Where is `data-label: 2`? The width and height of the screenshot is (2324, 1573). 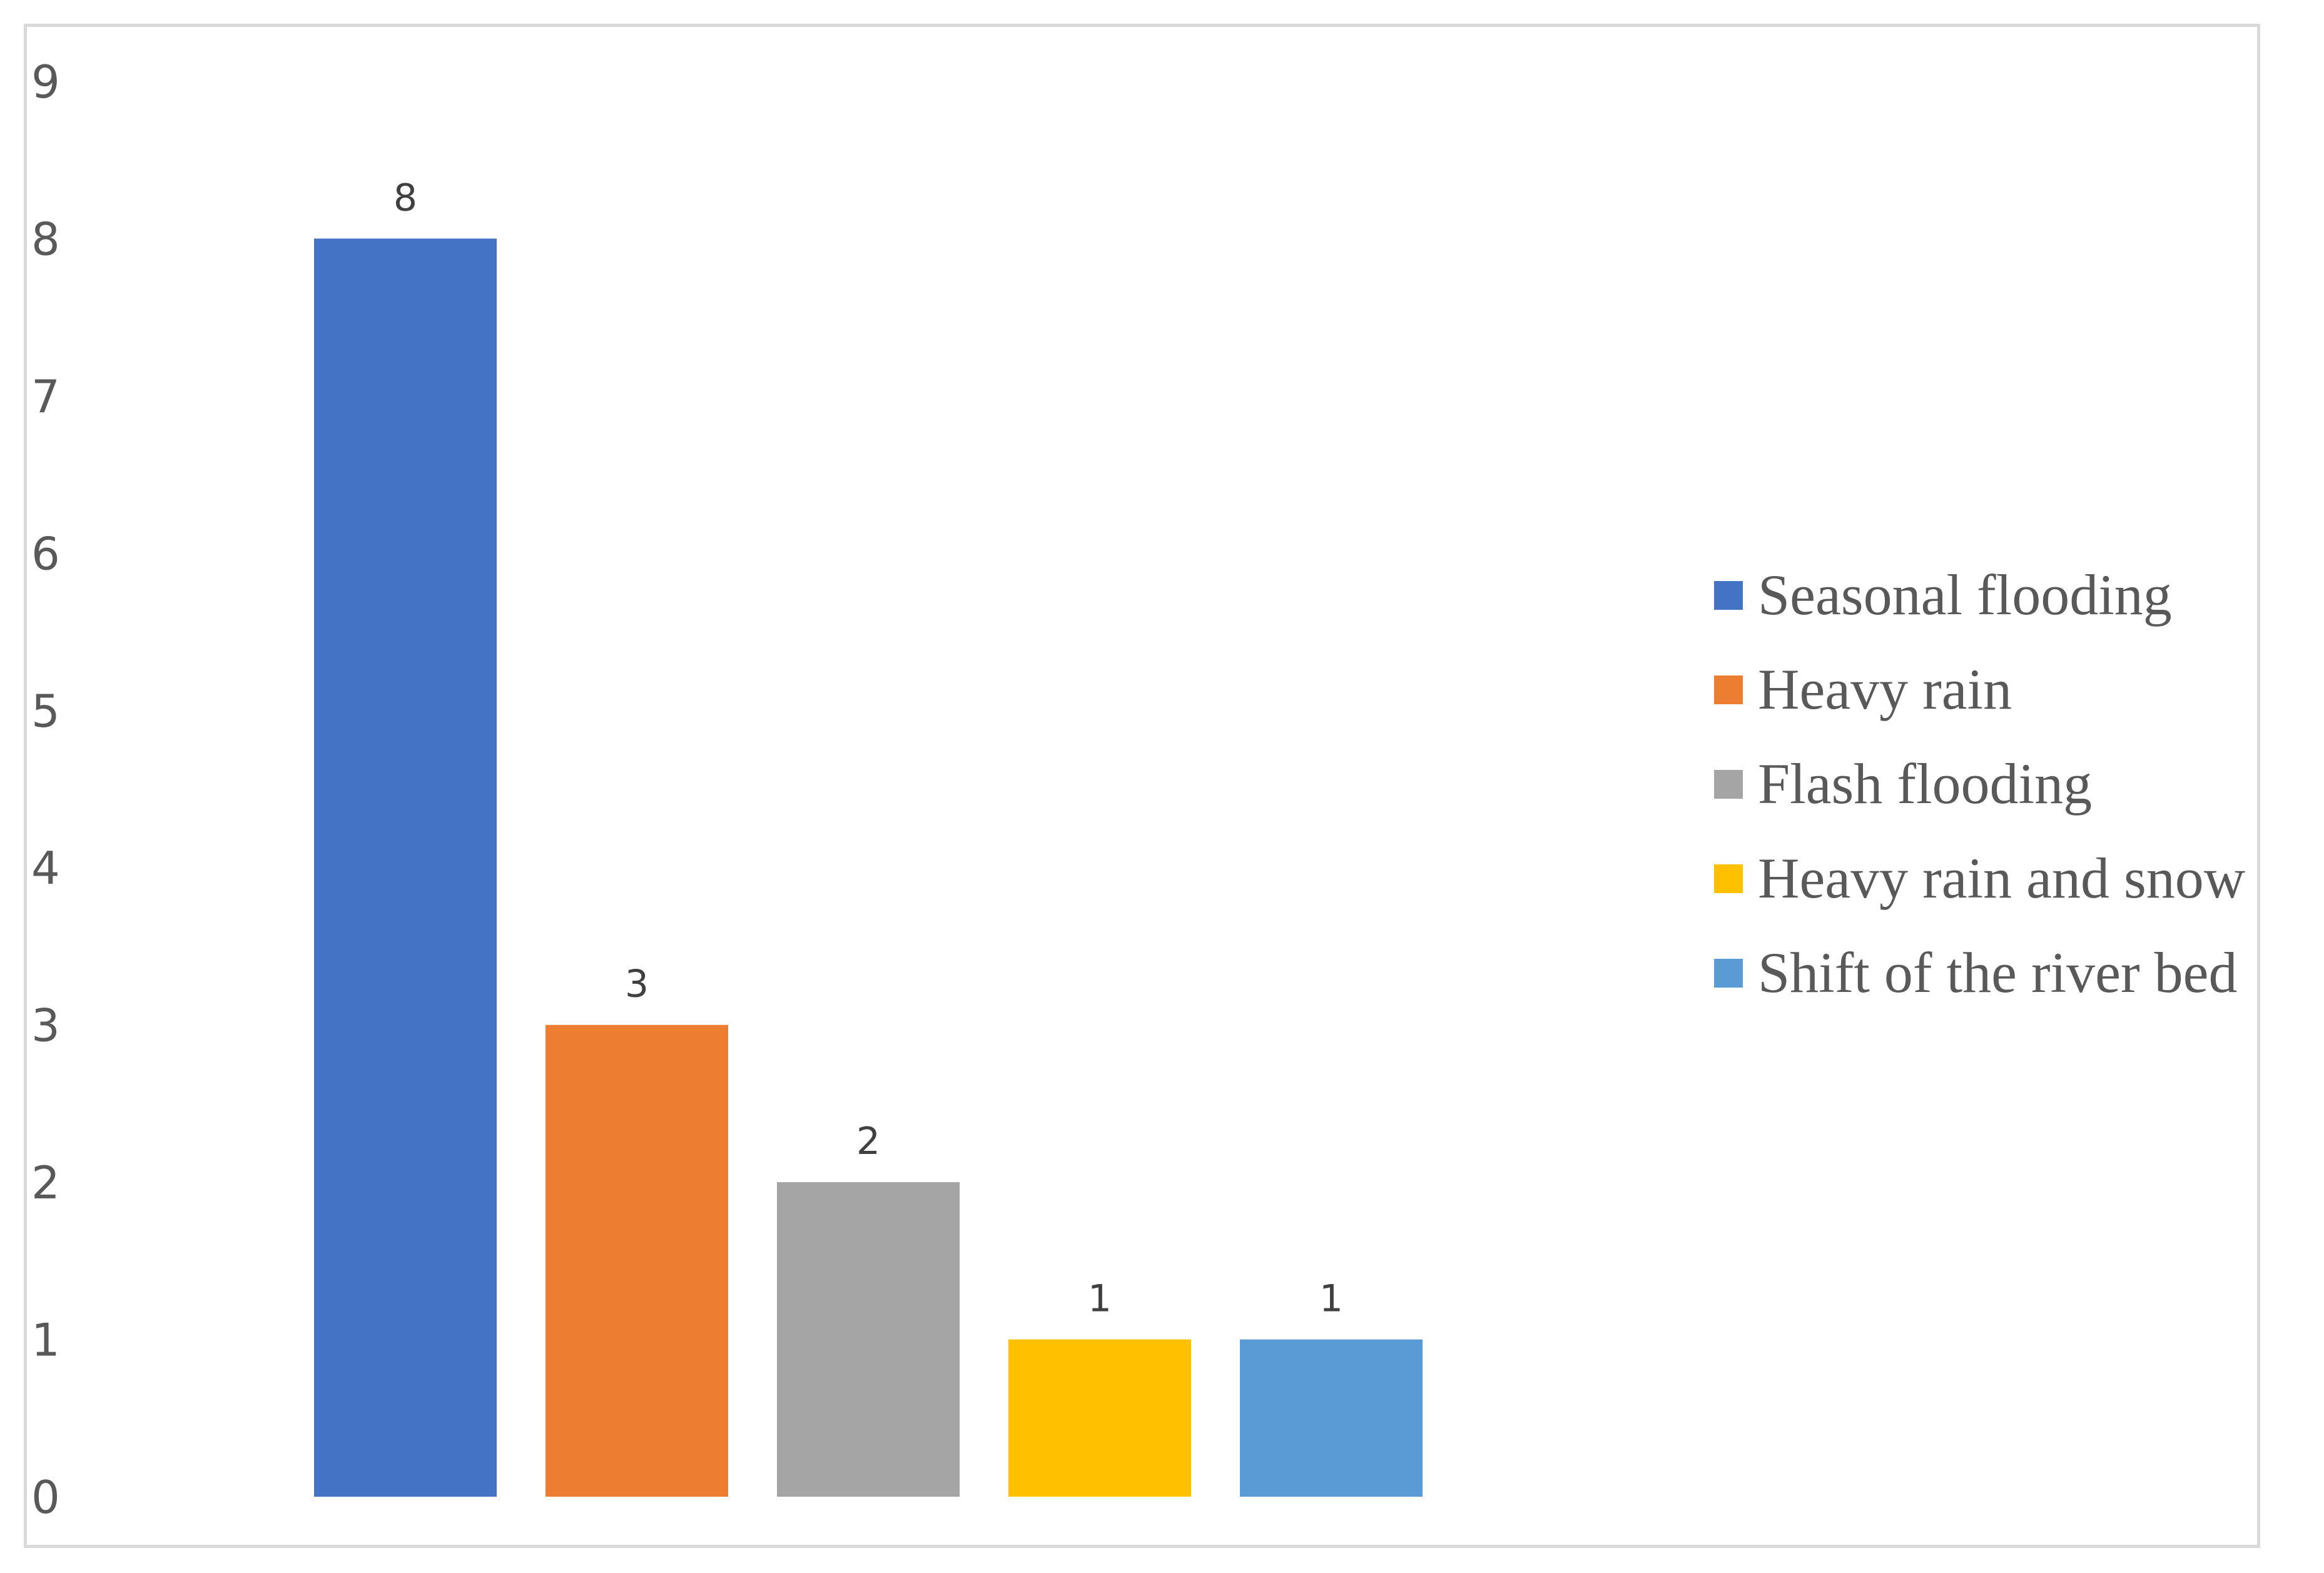 data-label: 2 is located at coordinates (868, 1141).